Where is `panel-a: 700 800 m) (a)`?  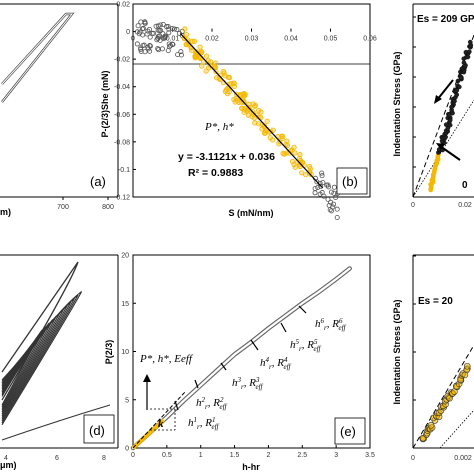 panel-a: 700 800 m) (a) is located at coordinates (59, 110).